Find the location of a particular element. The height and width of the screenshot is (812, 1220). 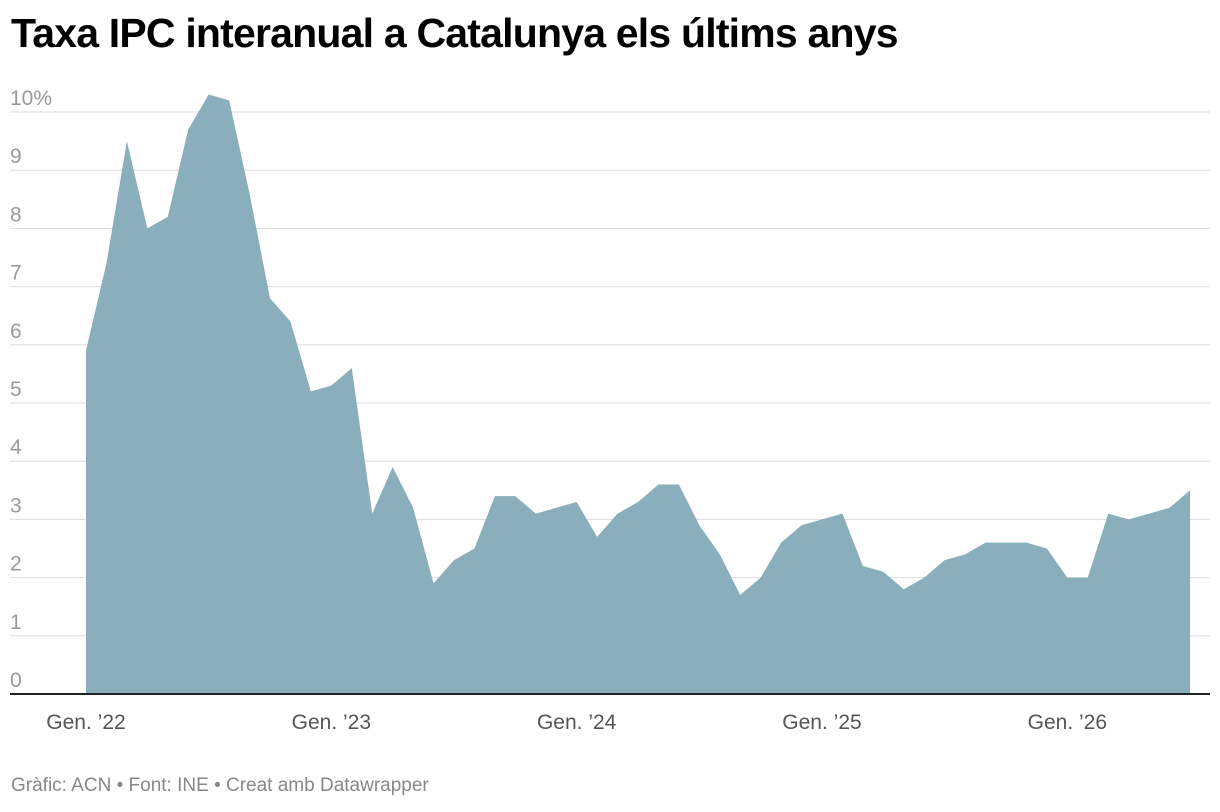

x-tick-label-2: Gen. ’24 is located at coordinates (577, 722).